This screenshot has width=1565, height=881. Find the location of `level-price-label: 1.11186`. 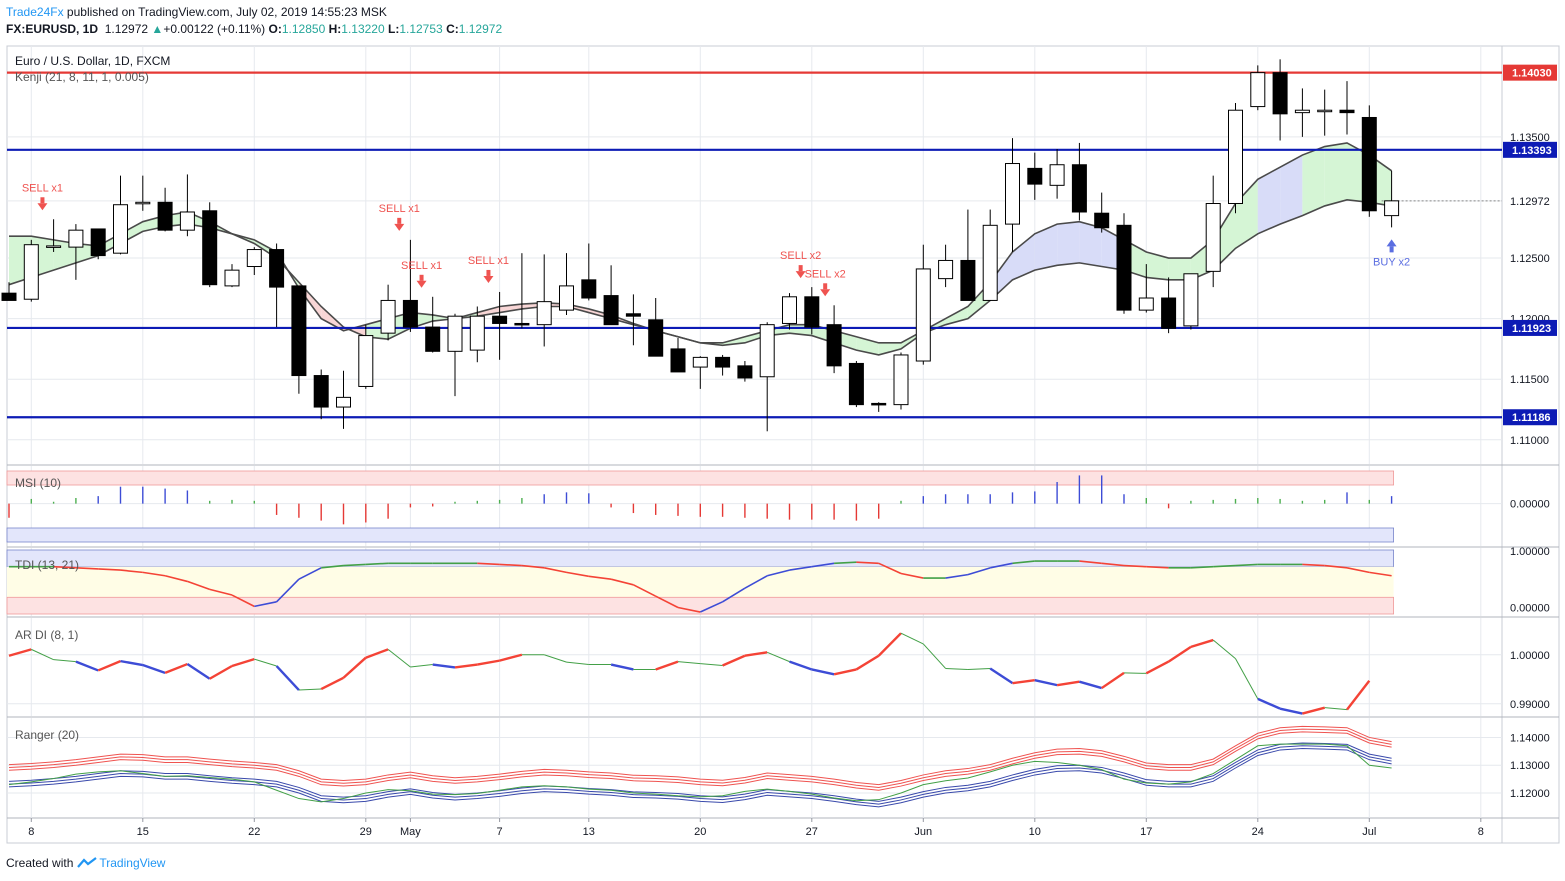

level-price-label: 1.11186 is located at coordinates (1531, 418).